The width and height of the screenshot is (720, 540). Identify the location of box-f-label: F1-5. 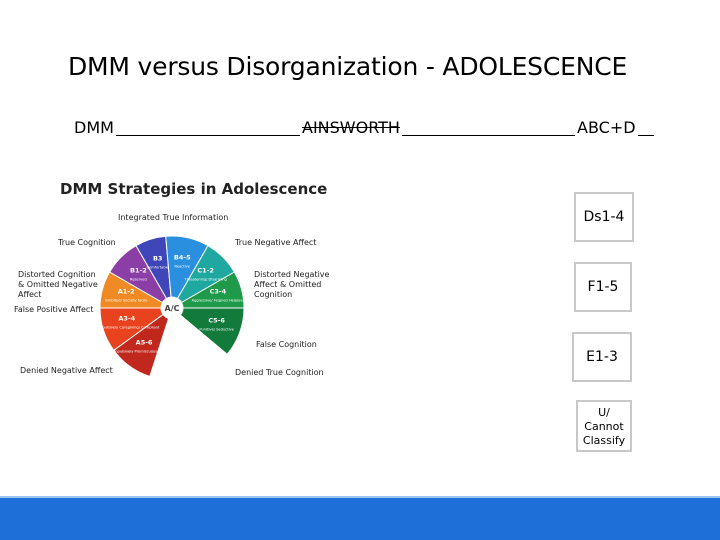
(603, 287).